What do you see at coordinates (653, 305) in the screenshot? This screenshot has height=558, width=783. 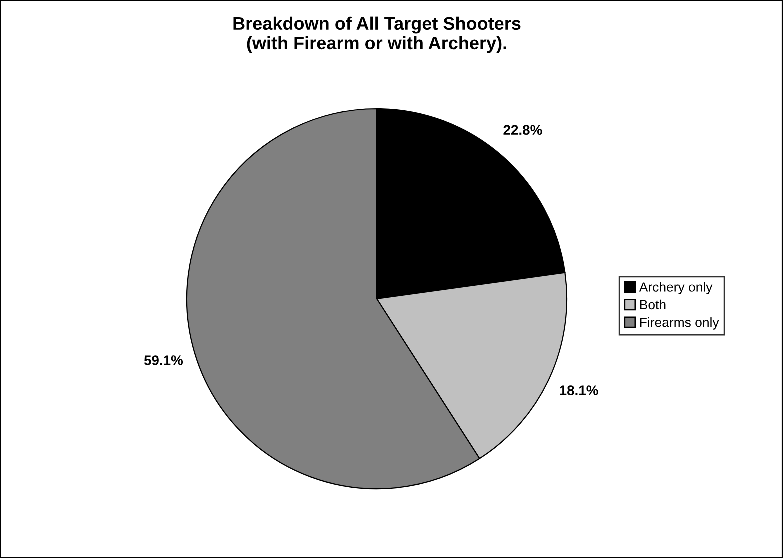 I see `legend-label: Both` at bounding box center [653, 305].